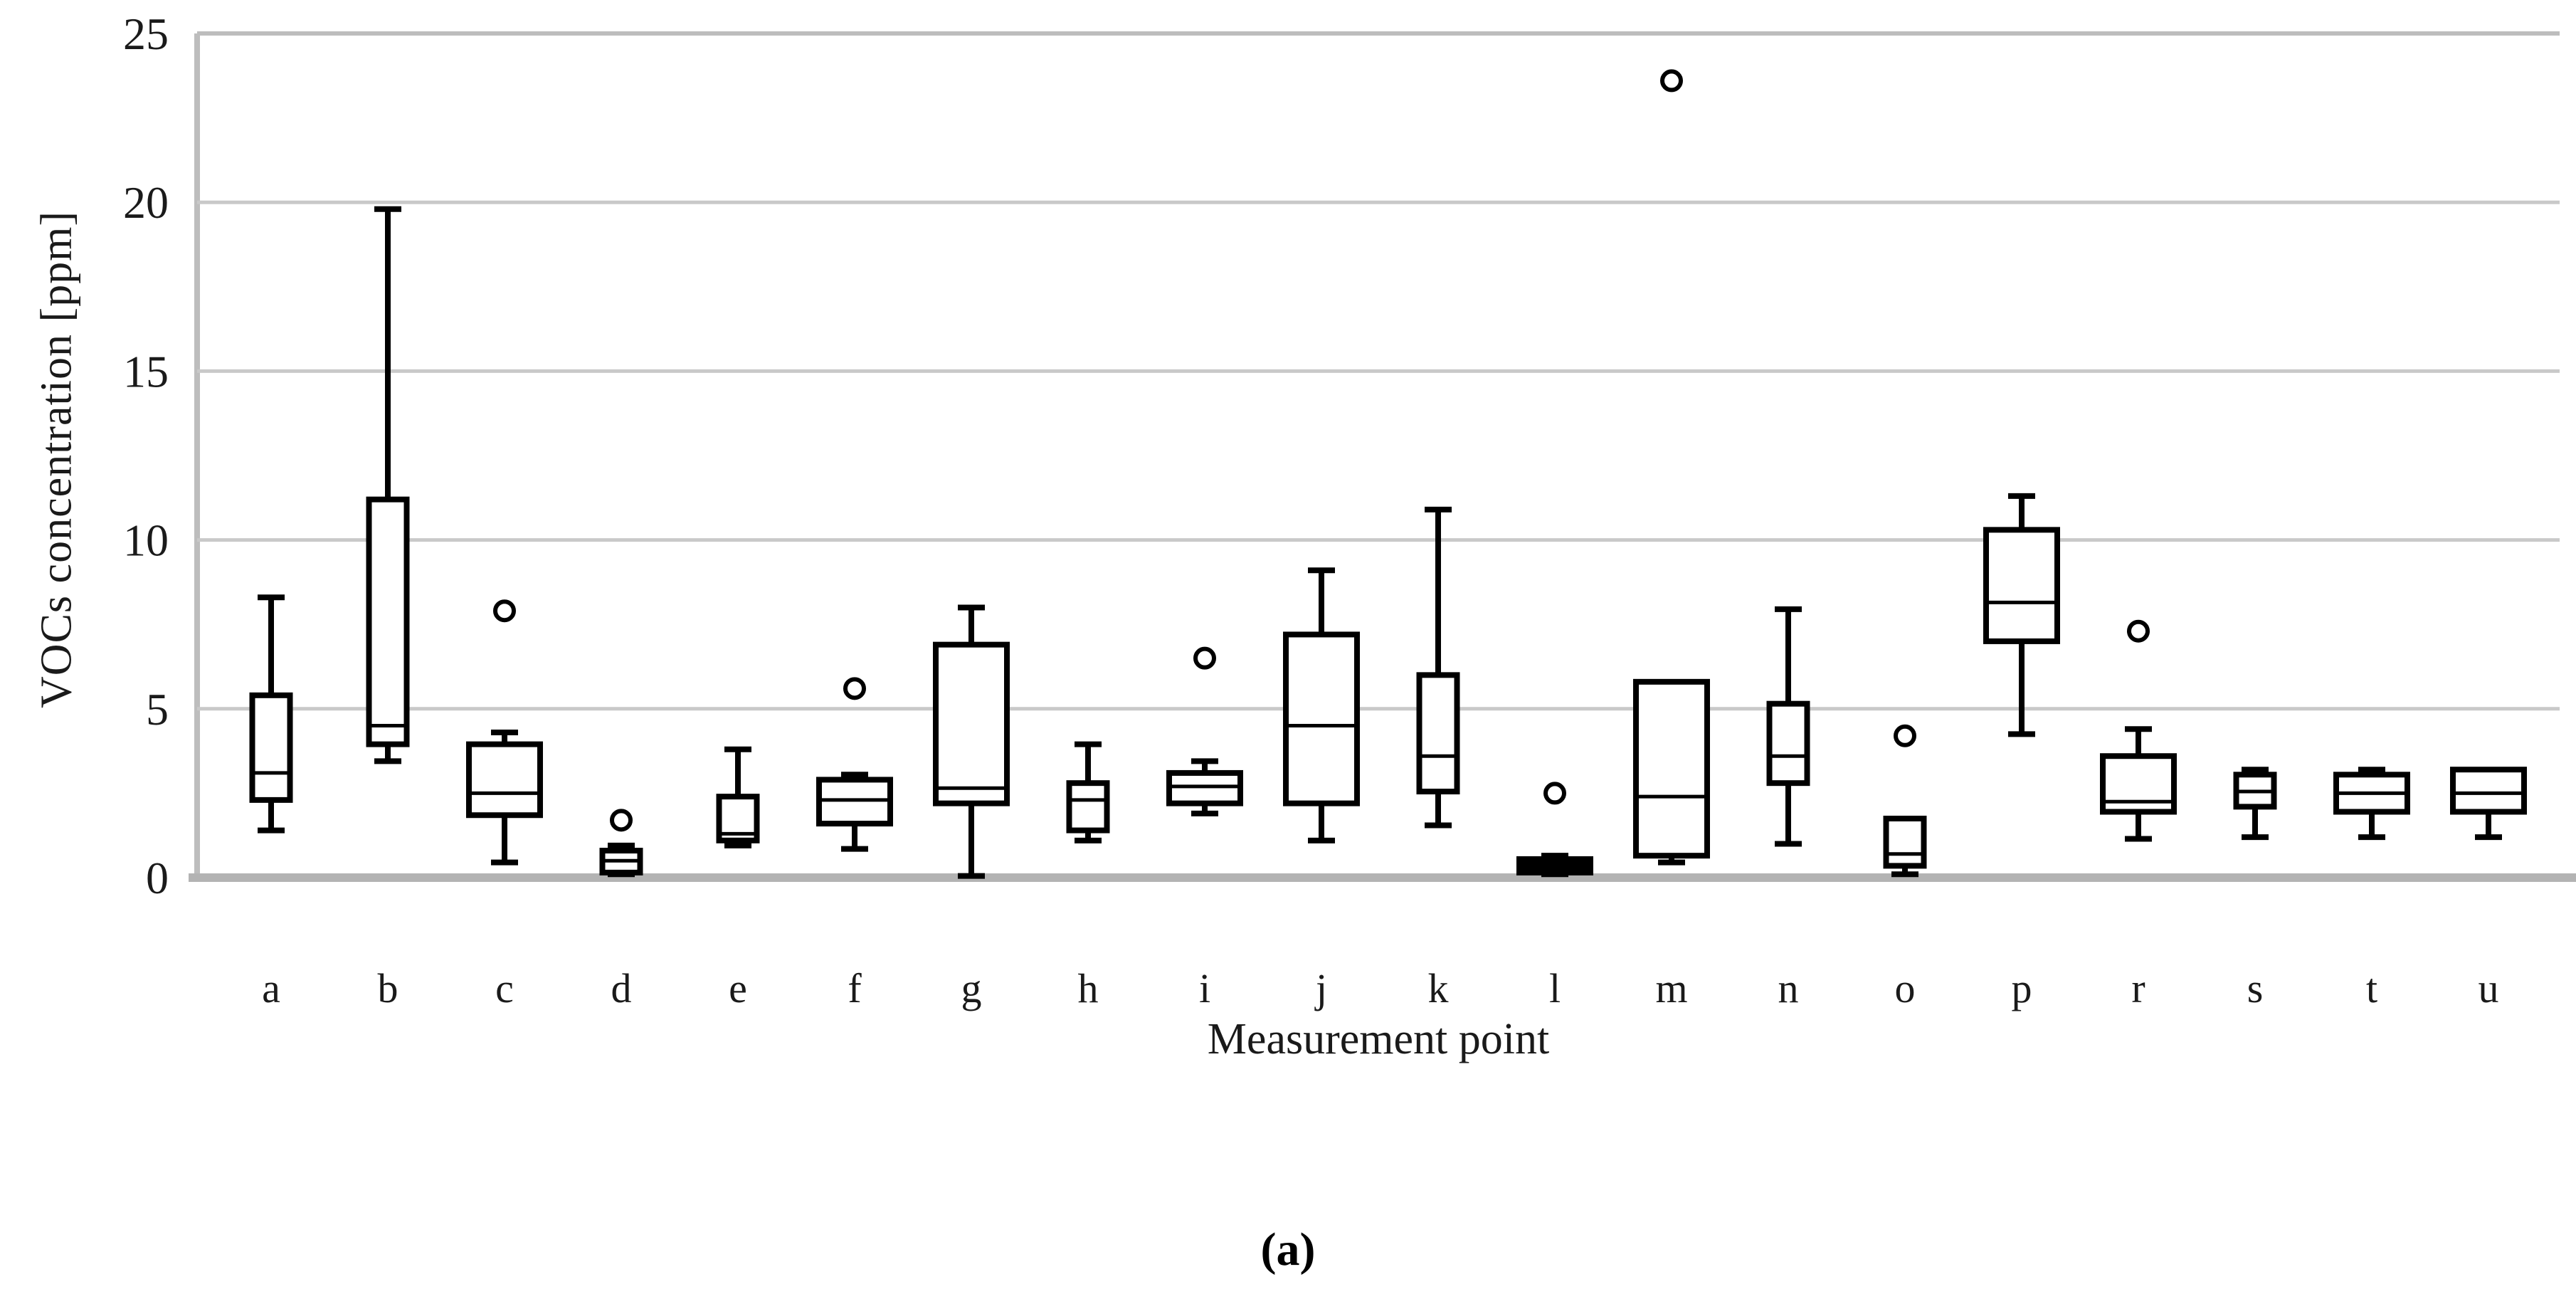  I want to click on boxplot-n: n, so click(1788, 809).